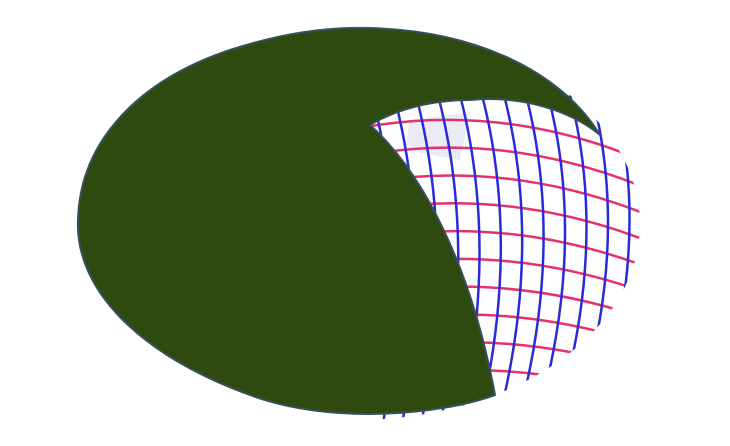 This screenshot has width=730, height=446. What do you see at coordinates (509, 257) in the screenshot?
I see `mesh-column-line` at bounding box center [509, 257].